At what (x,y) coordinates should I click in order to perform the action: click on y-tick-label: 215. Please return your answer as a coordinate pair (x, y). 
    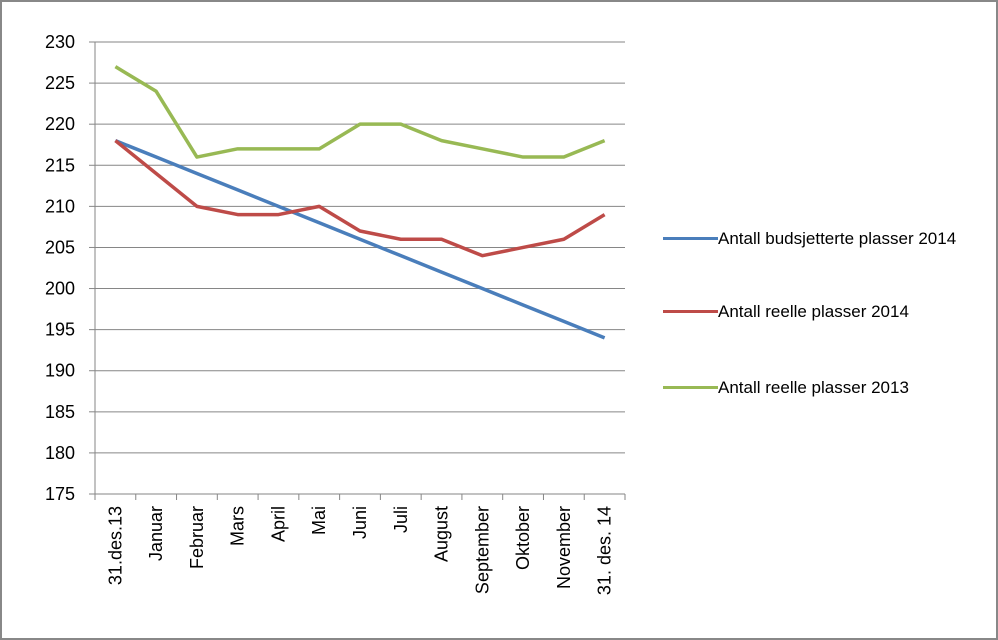
    Looking at the image, I should click on (60, 165).